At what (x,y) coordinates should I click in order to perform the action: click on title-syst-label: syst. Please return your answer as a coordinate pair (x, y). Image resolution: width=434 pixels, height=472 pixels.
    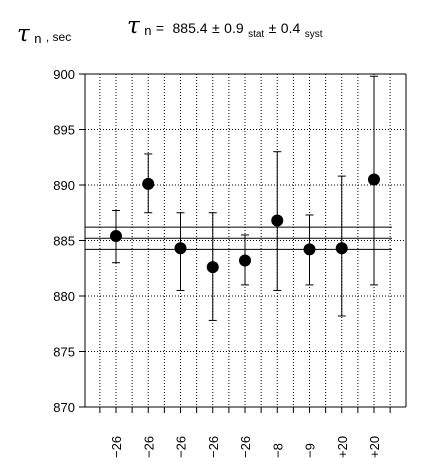
    Looking at the image, I should click on (314, 34).